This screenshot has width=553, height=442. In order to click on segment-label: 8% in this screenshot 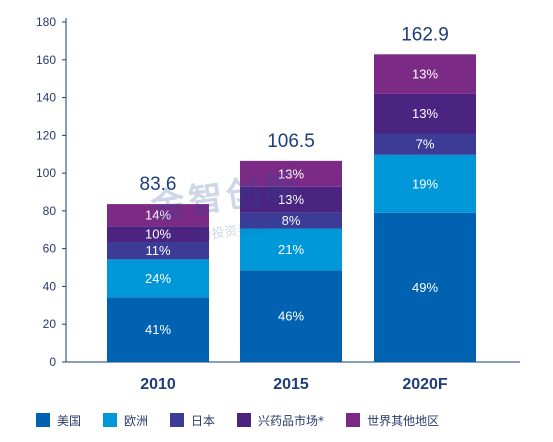, I will do `click(291, 220)`.